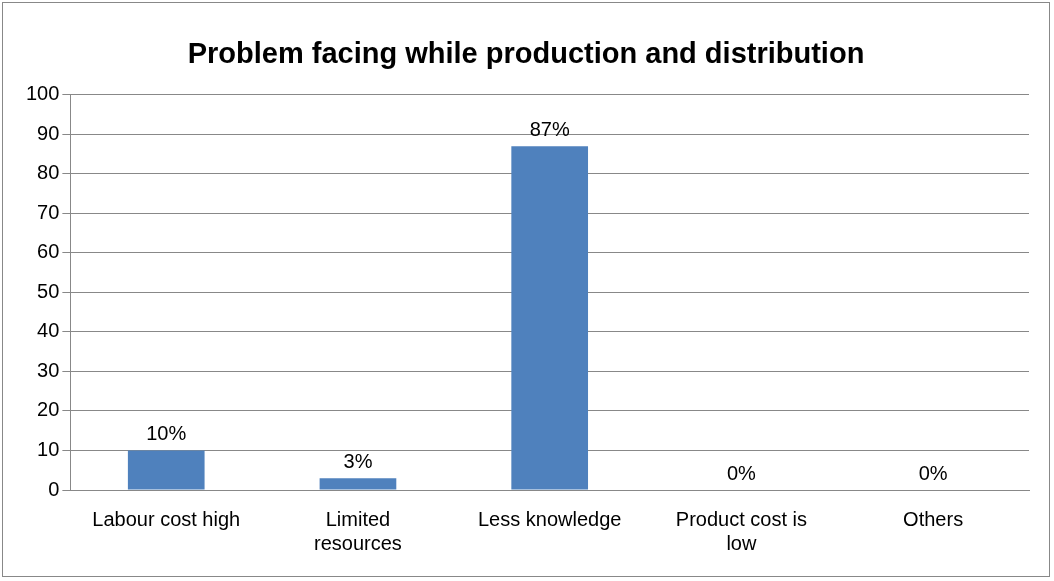  I want to click on y-tick-label: 10, so click(48, 449).